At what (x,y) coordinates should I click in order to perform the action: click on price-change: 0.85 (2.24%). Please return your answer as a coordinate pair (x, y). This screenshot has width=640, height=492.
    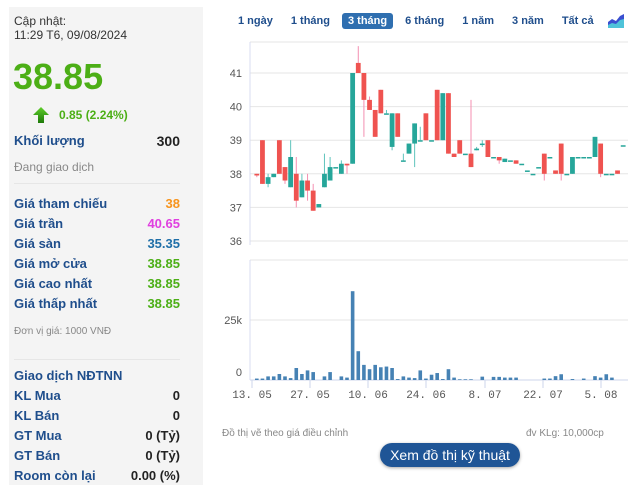
    Looking at the image, I should click on (80, 115).